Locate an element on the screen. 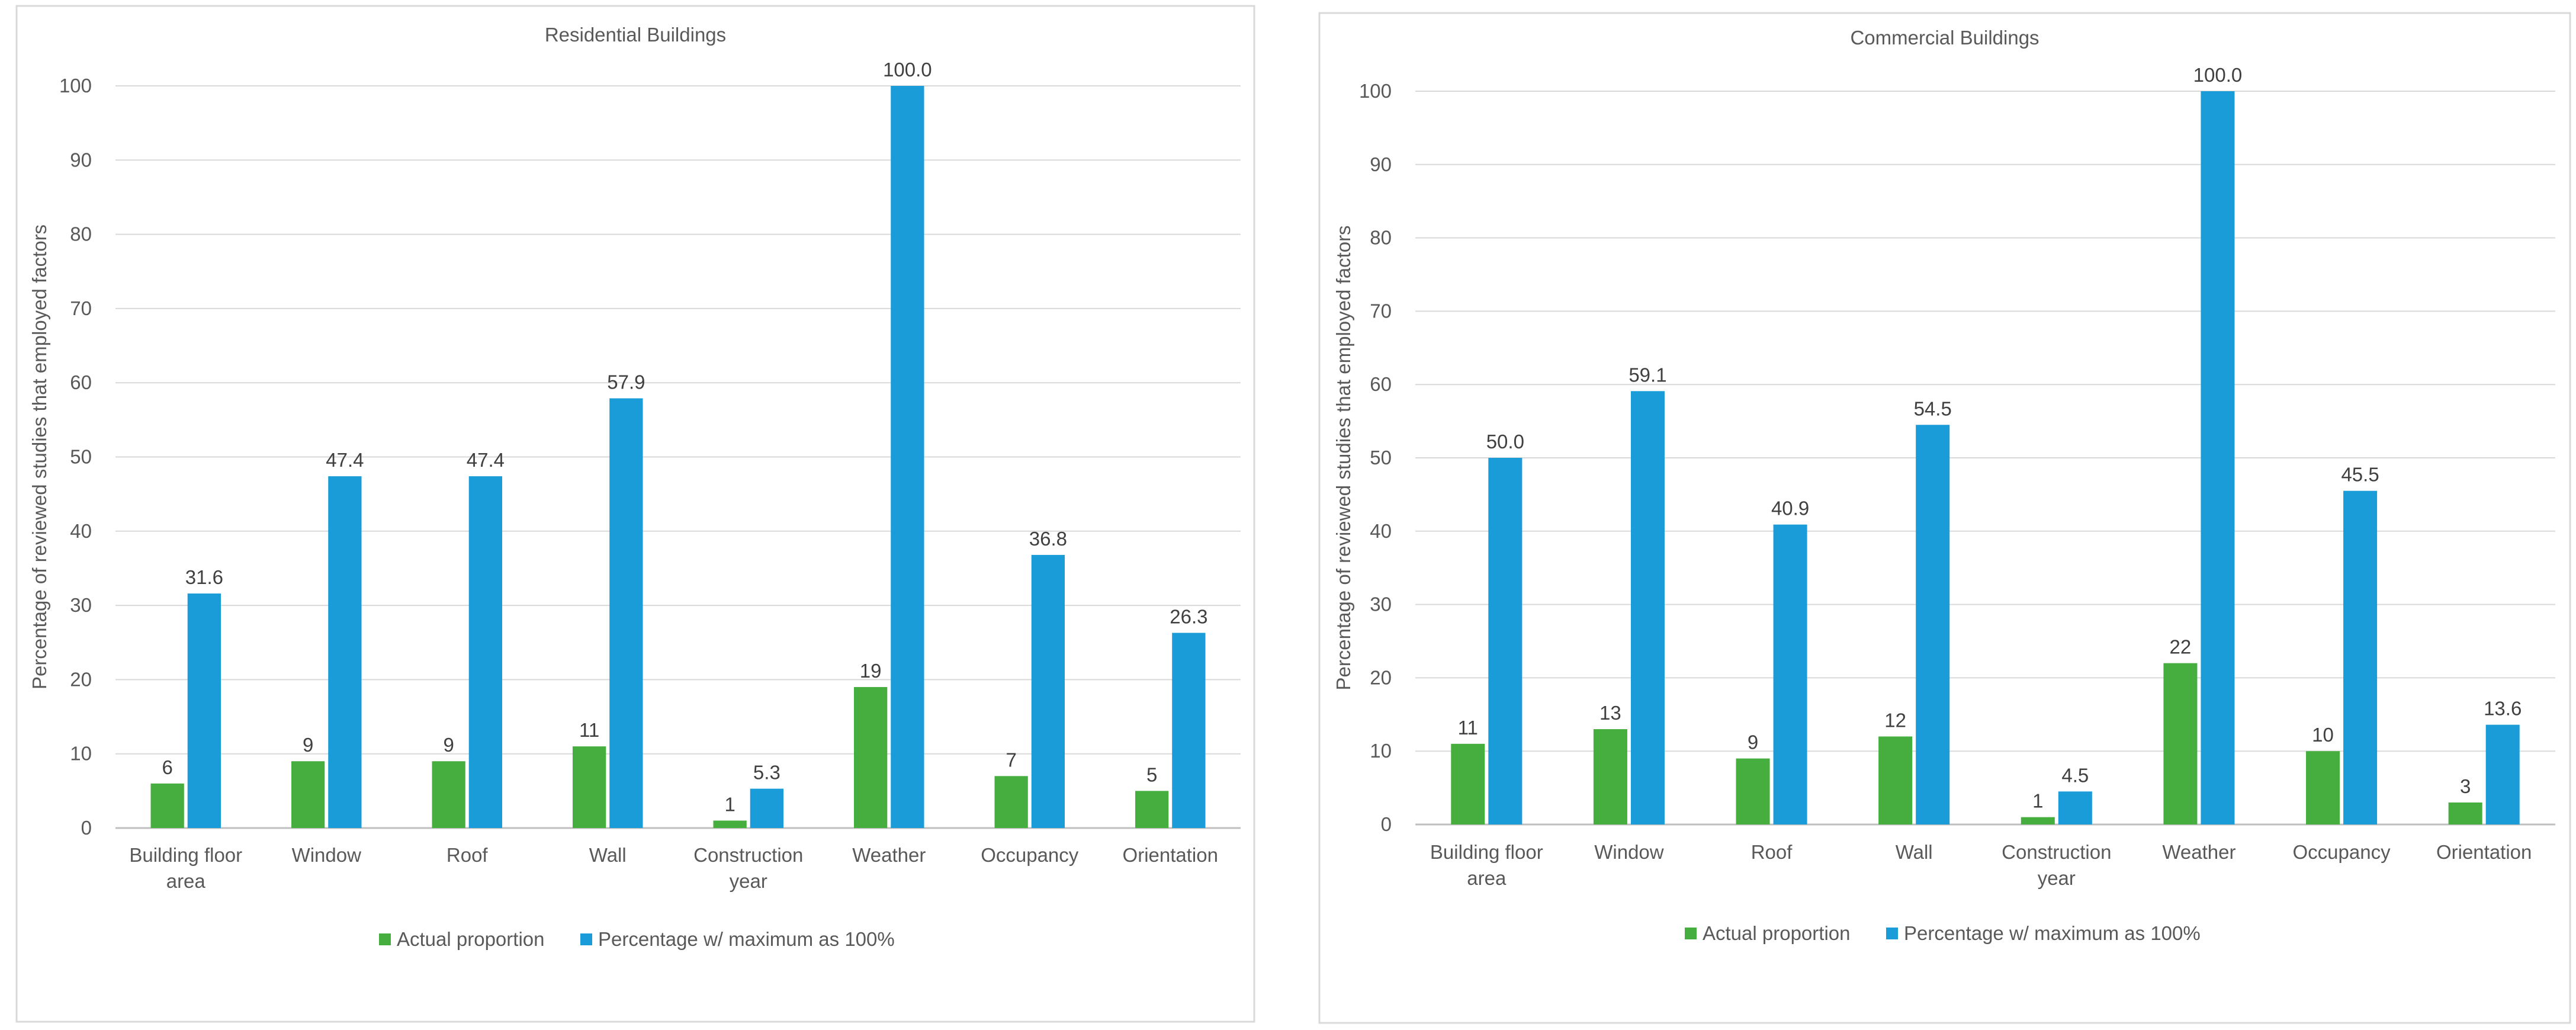 Image resolution: width=2576 pixels, height=1030 pixels. y-tick-label: 90 is located at coordinates (81, 160).